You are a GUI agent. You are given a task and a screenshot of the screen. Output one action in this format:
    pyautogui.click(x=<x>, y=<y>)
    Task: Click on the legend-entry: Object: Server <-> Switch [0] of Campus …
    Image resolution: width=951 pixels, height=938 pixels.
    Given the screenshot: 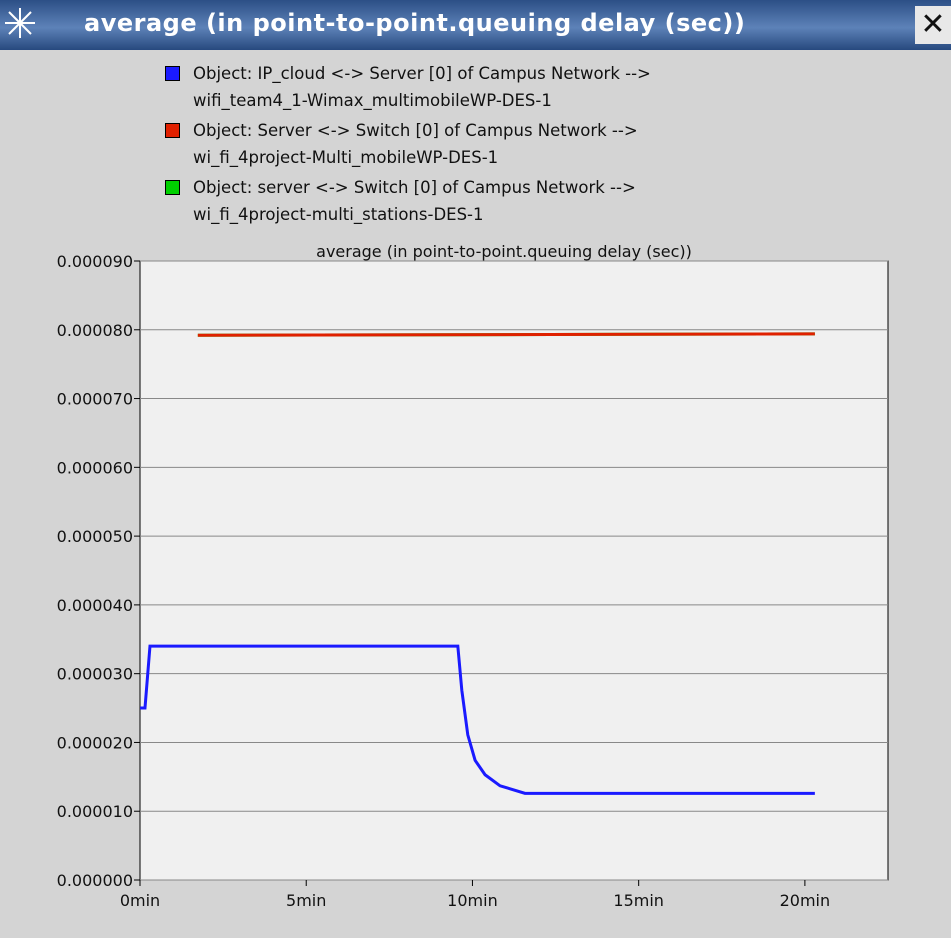 What is the action you would take?
    pyautogui.click(x=408, y=144)
    